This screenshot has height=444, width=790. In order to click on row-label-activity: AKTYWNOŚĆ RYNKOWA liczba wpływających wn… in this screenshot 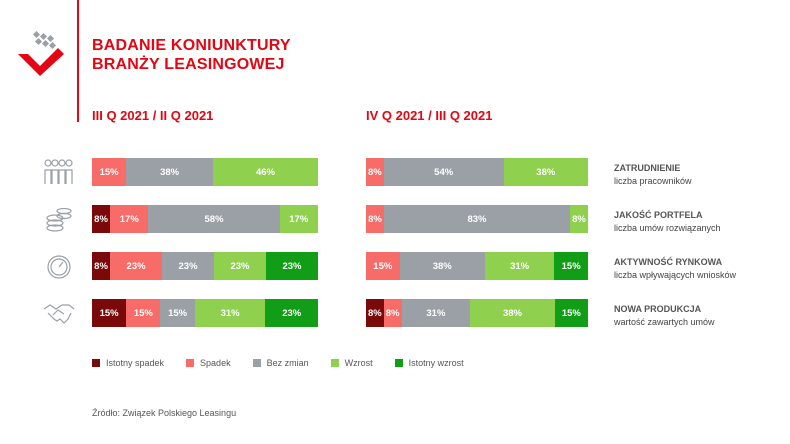, I will do `click(675, 269)`.